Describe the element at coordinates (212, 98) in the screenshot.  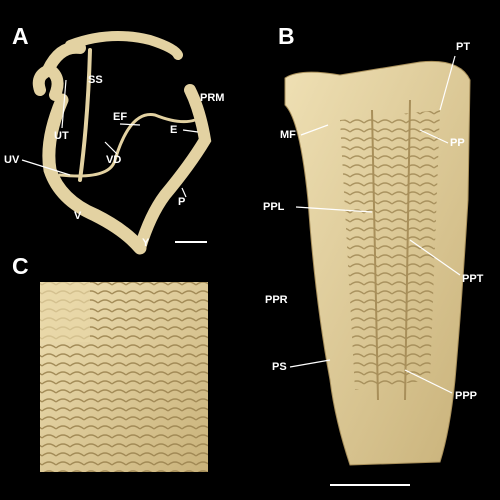
I see `label: PRM` at that location.